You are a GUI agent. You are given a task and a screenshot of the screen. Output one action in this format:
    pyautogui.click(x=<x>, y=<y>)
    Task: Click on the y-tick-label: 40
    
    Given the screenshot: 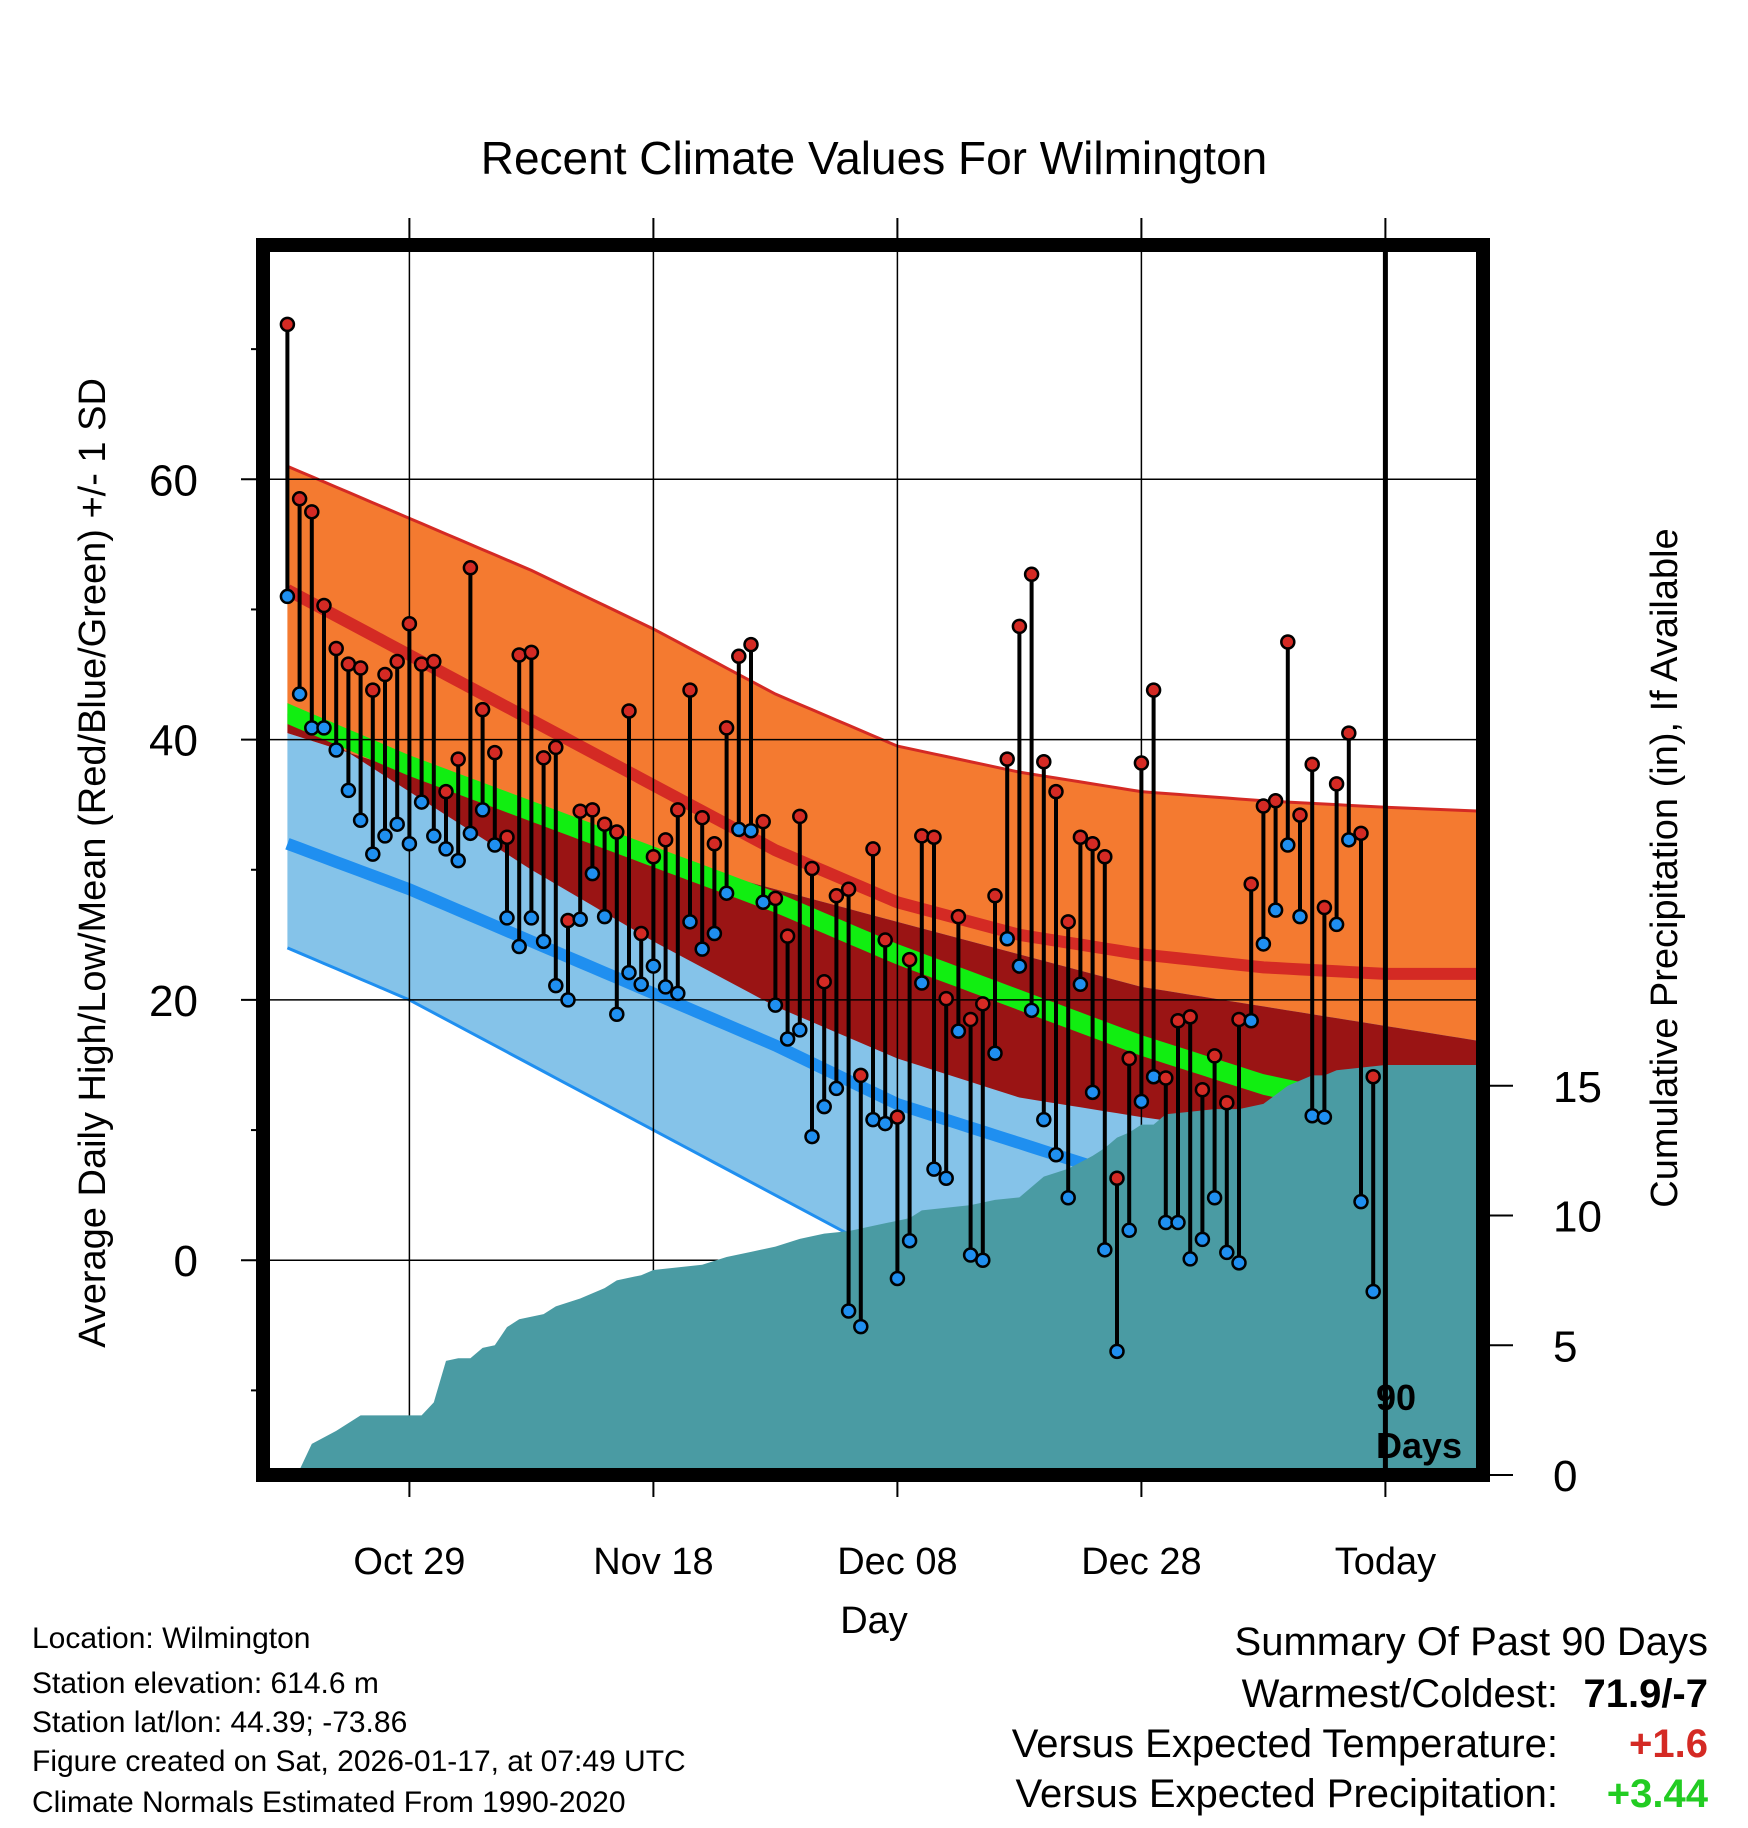 What is the action you would take?
    pyautogui.click(x=173, y=741)
    